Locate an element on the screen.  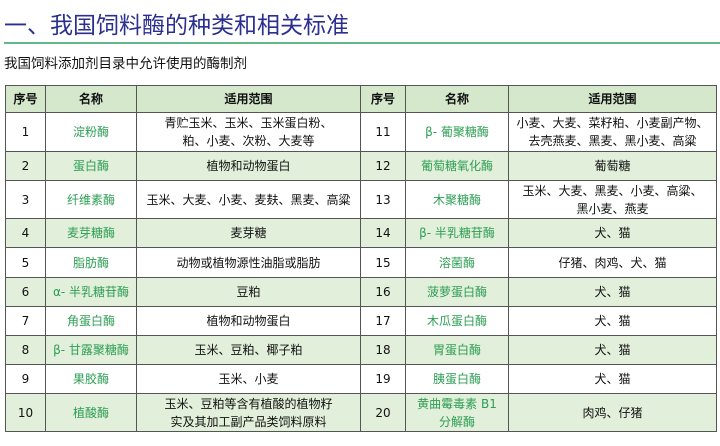
name-line: 木聚糖酶 is located at coordinates (456, 199).